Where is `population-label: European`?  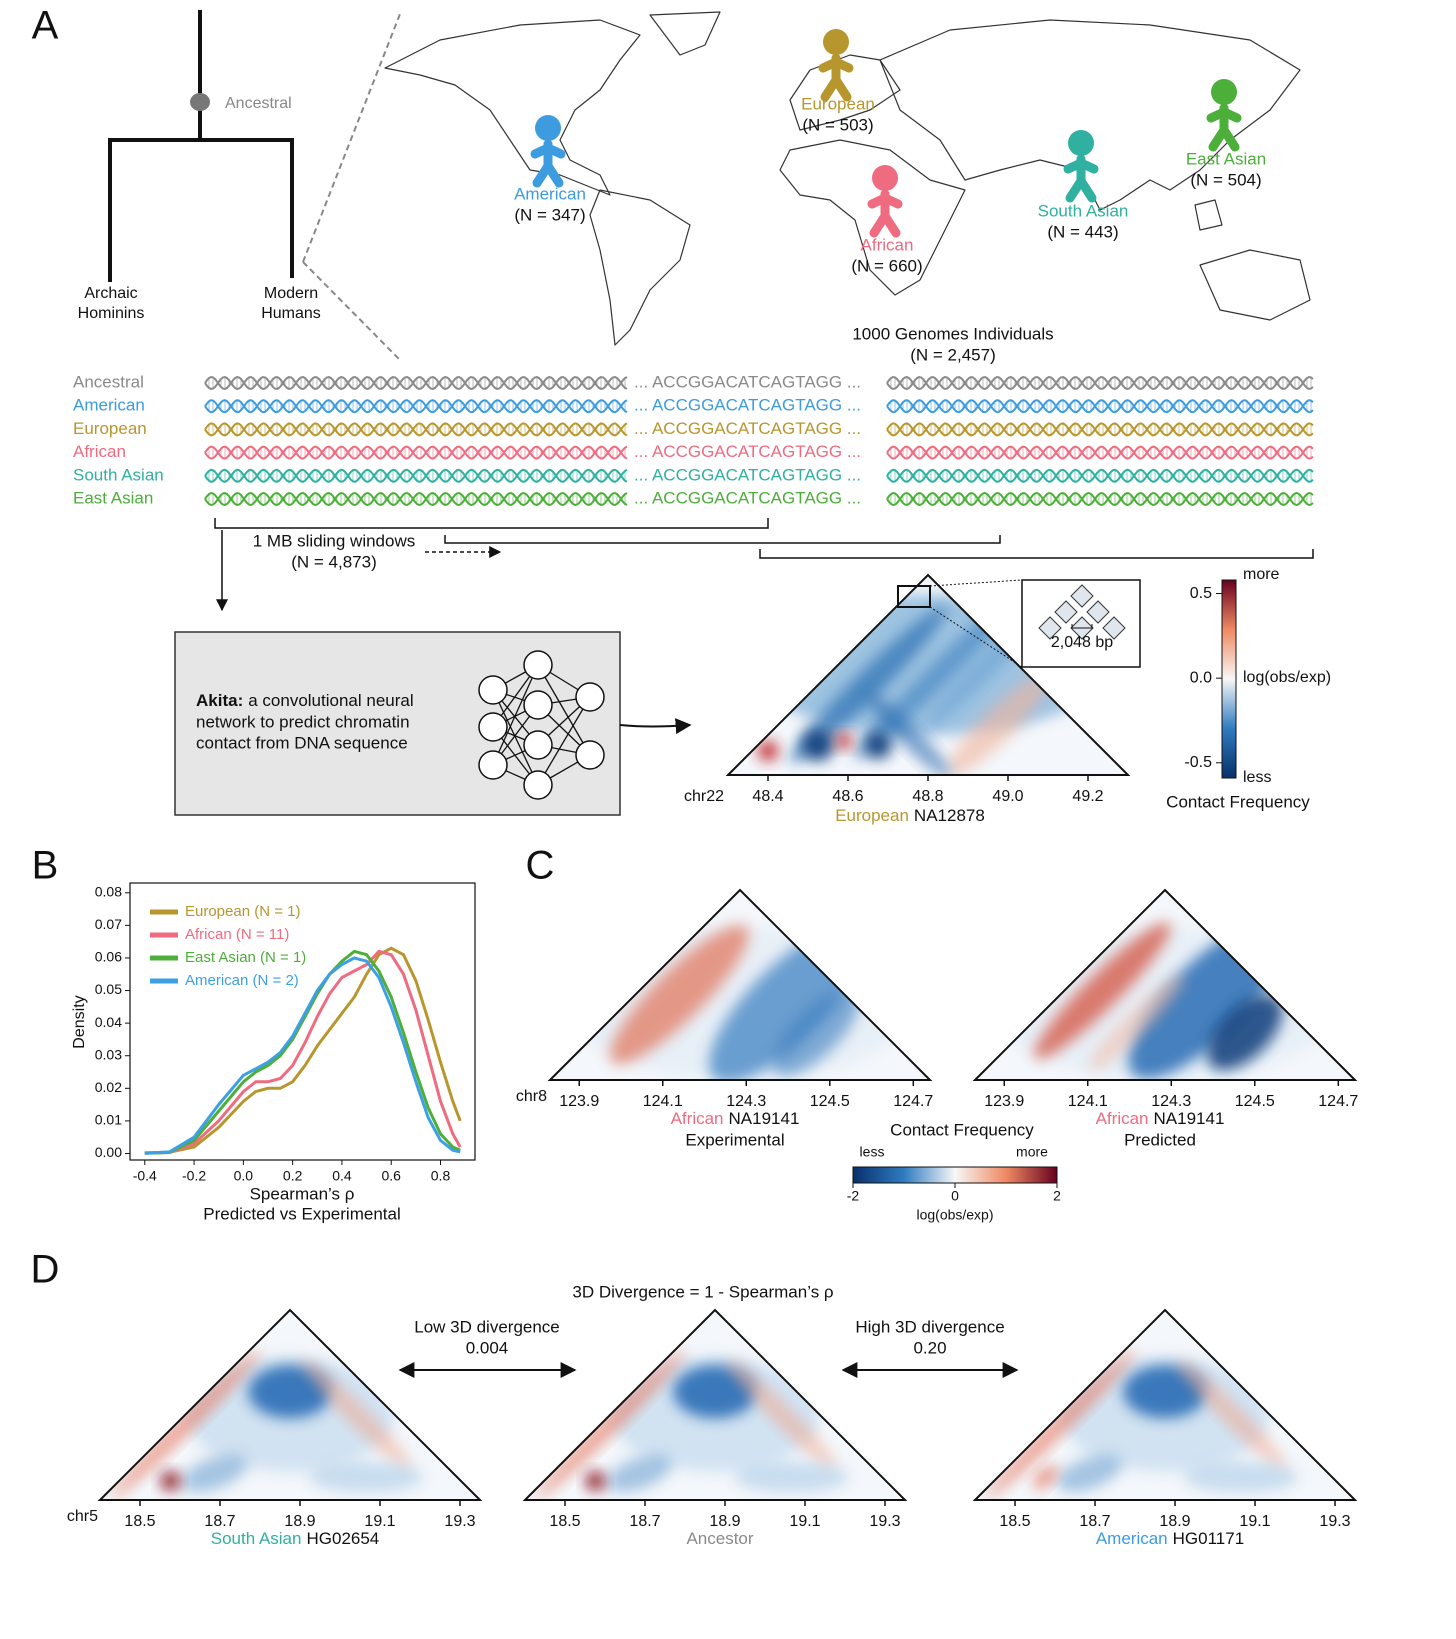
population-label: European is located at coordinates (838, 103).